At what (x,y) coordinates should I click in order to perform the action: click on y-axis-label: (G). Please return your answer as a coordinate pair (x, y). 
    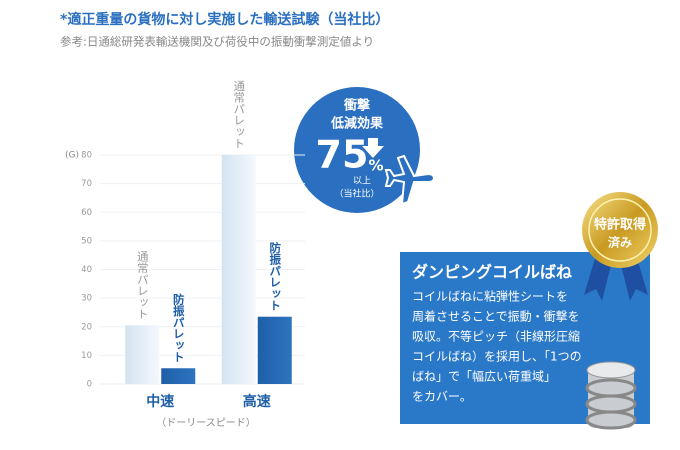
    Looking at the image, I should click on (72, 156).